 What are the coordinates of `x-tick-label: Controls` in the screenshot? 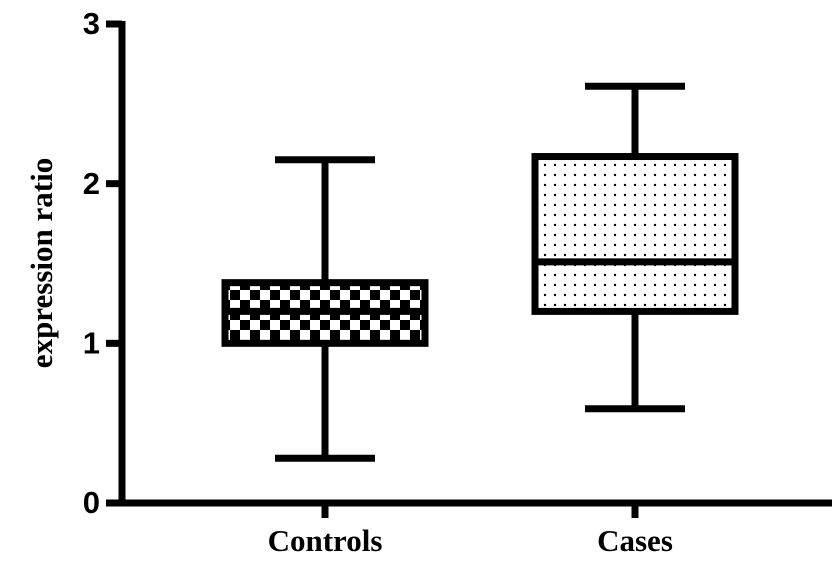 It's located at (325, 540).